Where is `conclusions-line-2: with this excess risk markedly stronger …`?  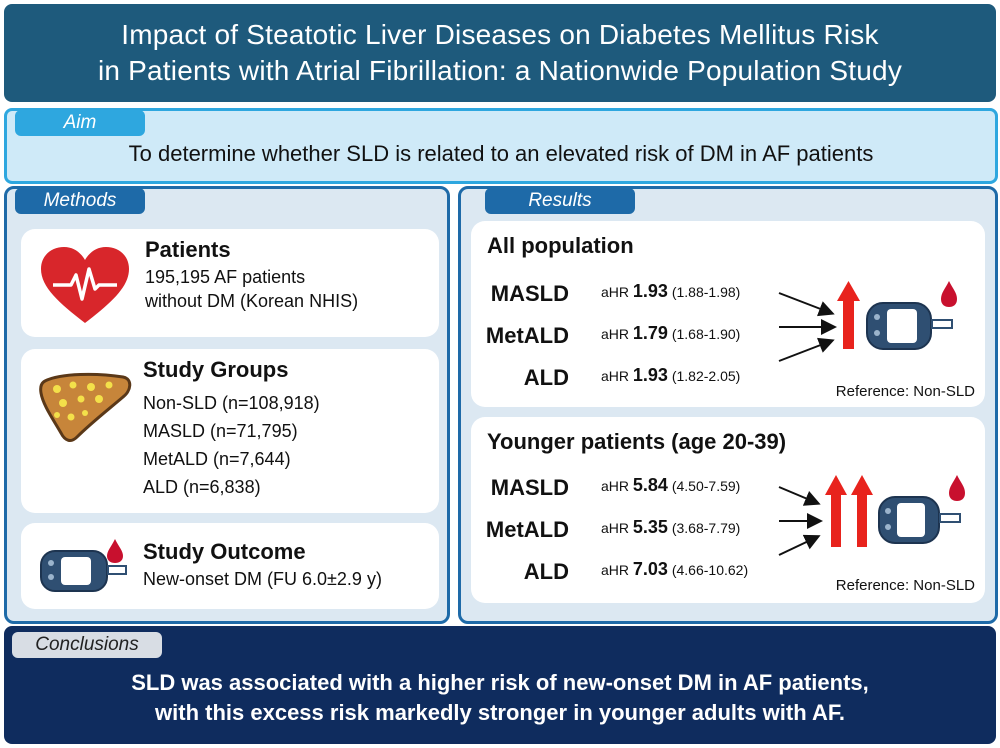
conclusions-line-2: with this excess risk markedly stronger … is located at coordinates (500, 712).